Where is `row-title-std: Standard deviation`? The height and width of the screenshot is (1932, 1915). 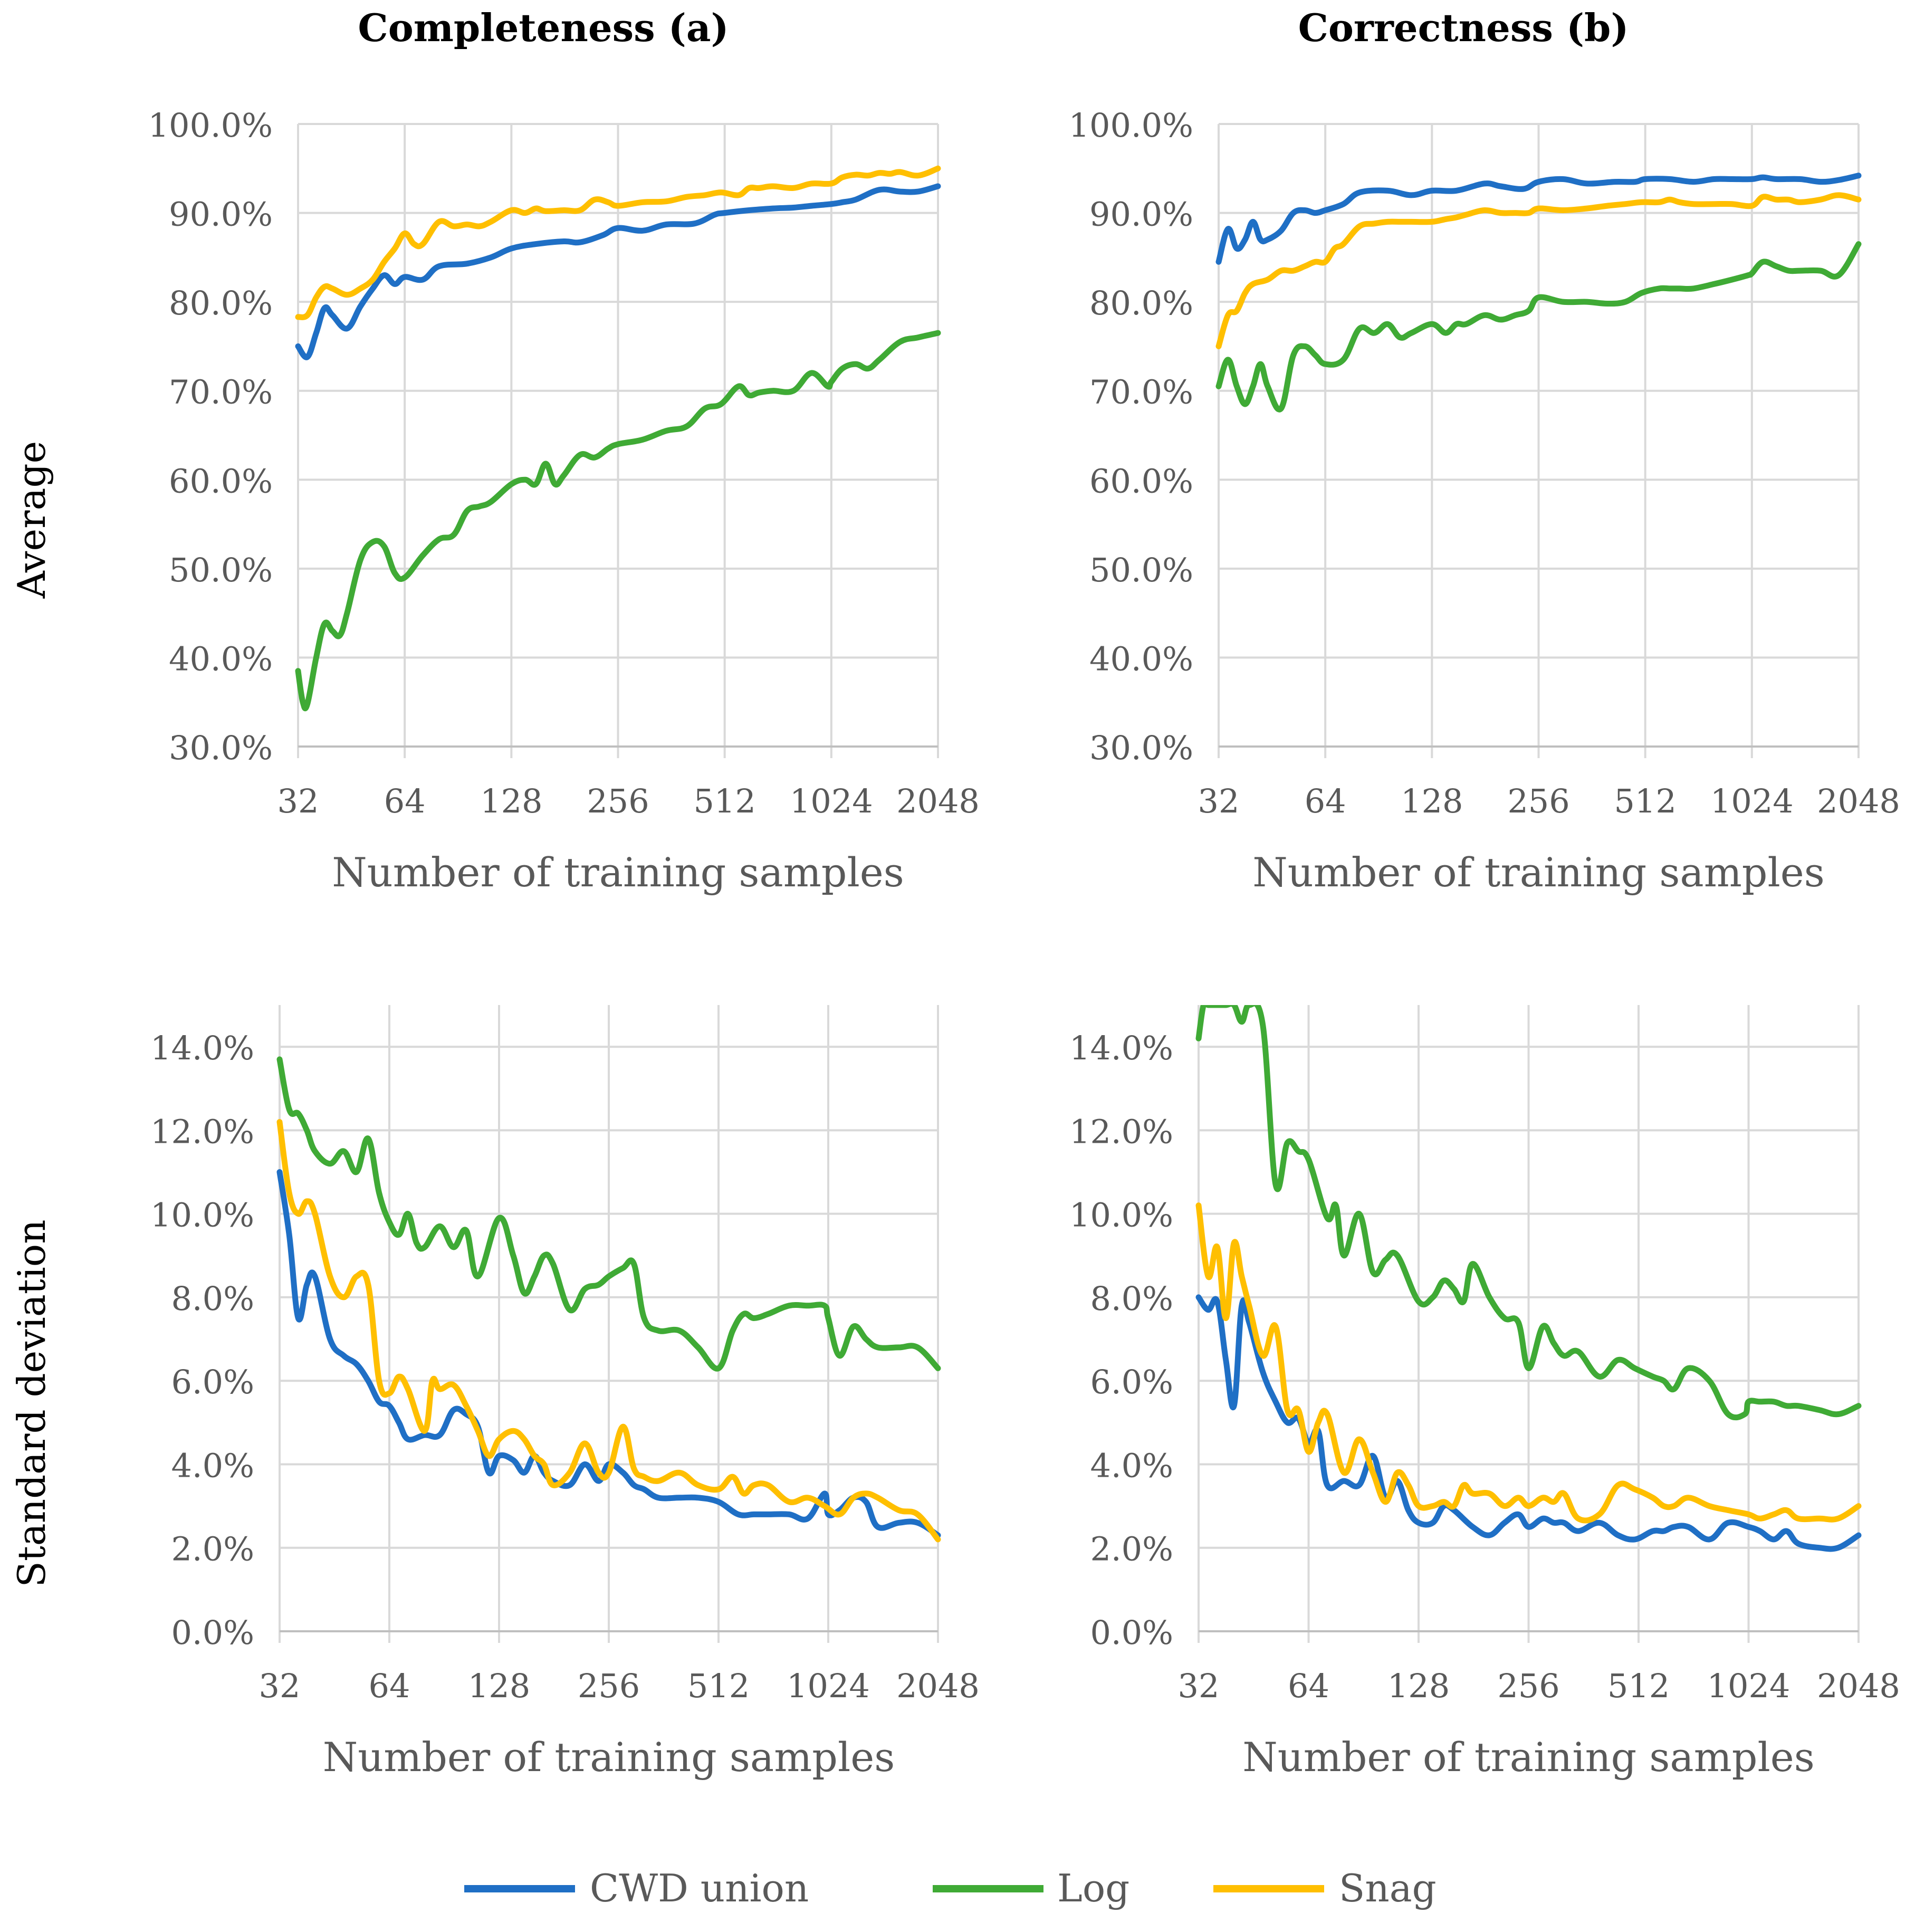
row-title-std: Standard deviation is located at coordinates (31, 1403).